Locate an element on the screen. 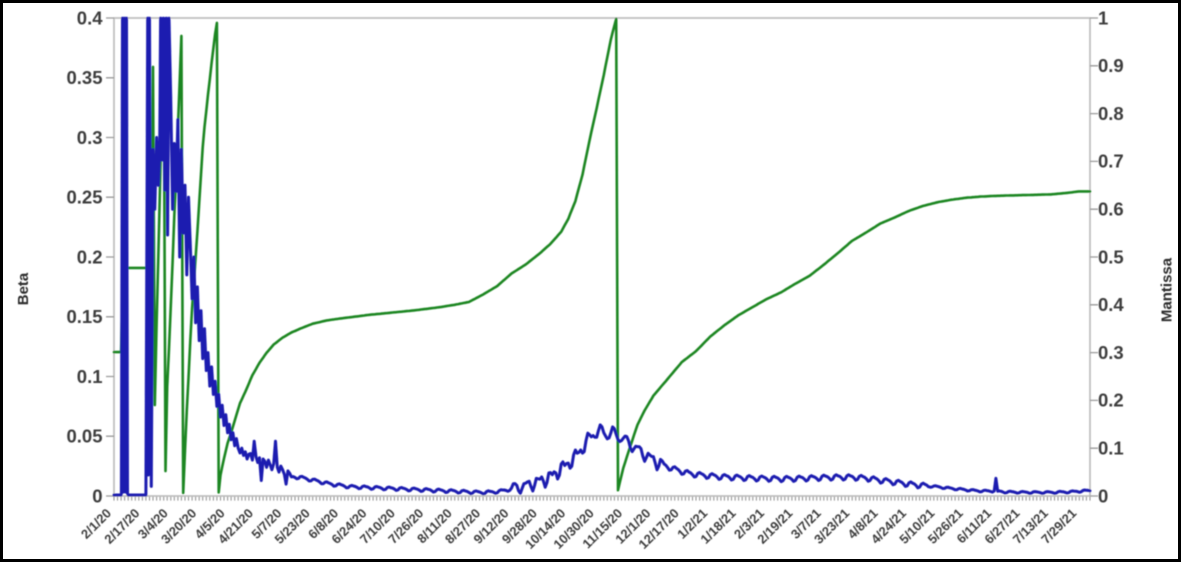 The height and width of the screenshot is (562, 1181). svg-text: 0.35 is located at coordinates (84, 77).